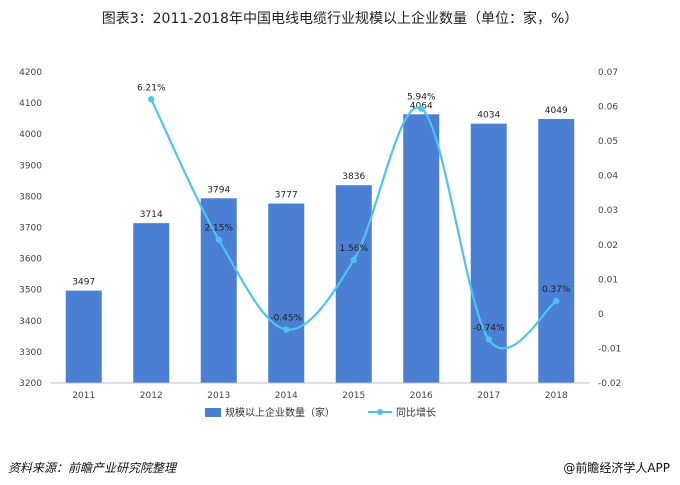 The height and width of the screenshot is (485, 680). What do you see at coordinates (218, 396) in the screenshot?
I see `x-tick-label: 2013` at bounding box center [218, 396].